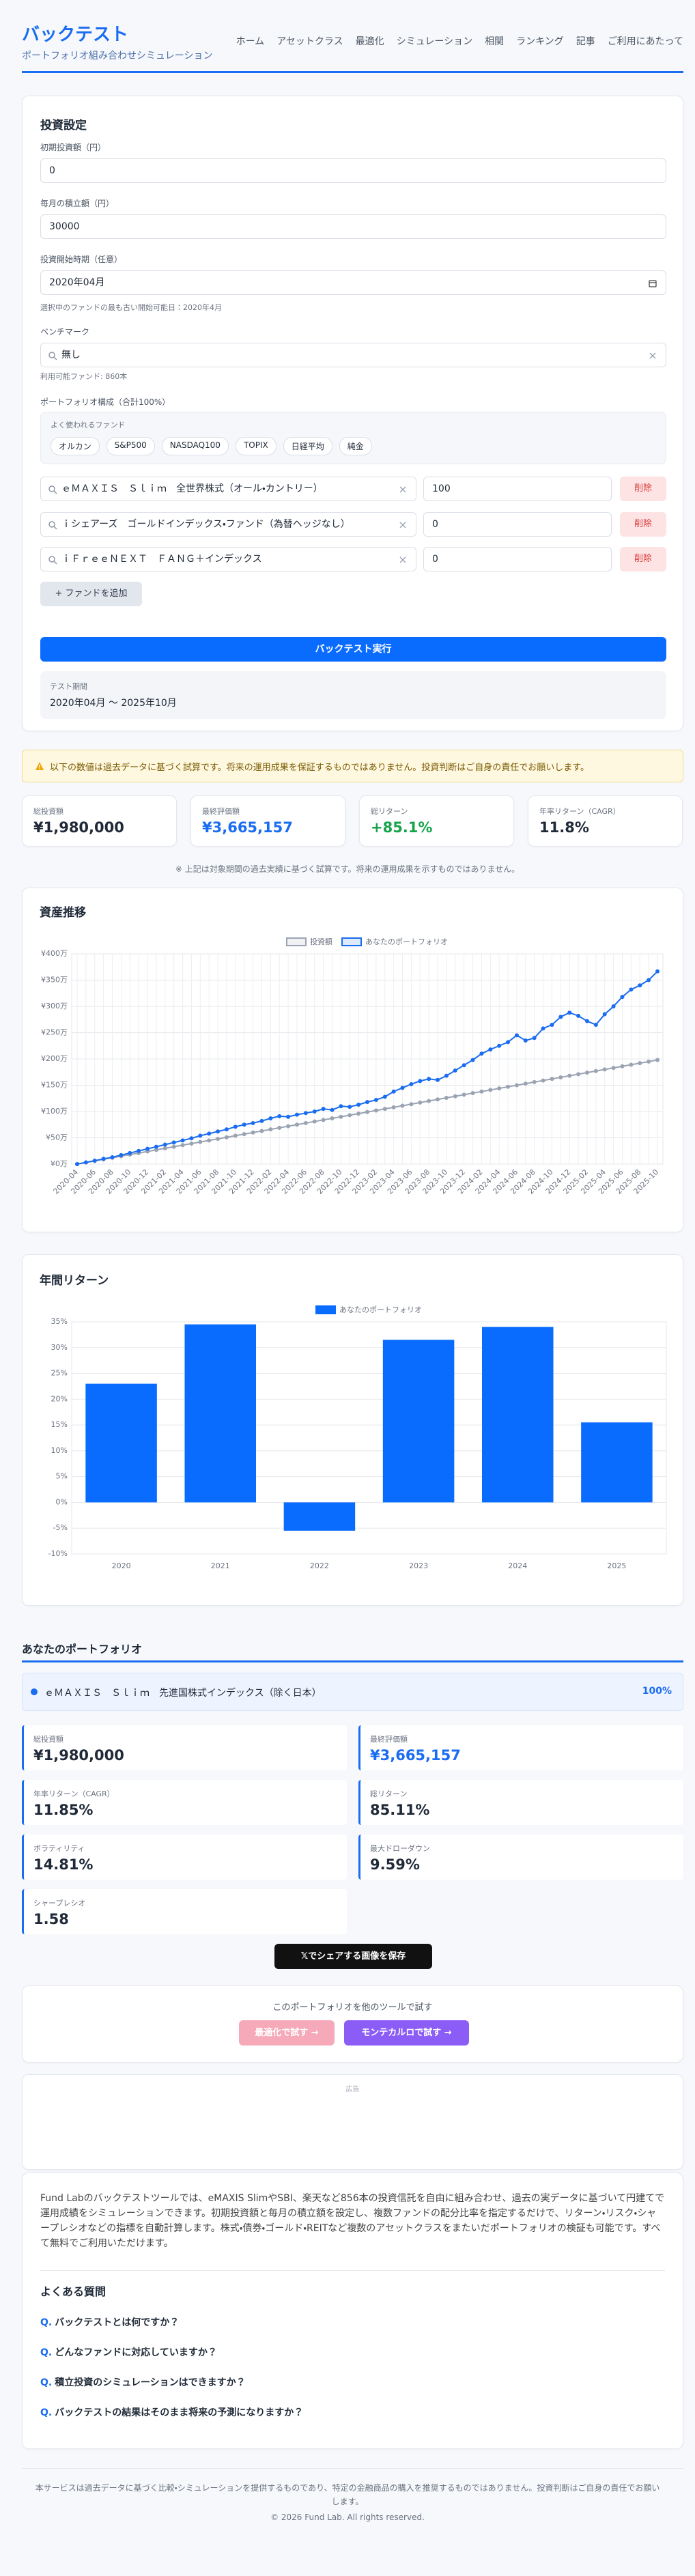 Image resolution: width=695 pixels, height=2576 pixels. What do you see at coordinates (389, 811) in the screenshot?
I see `summary-label: 総リターン` at bounding box center [389, 811].